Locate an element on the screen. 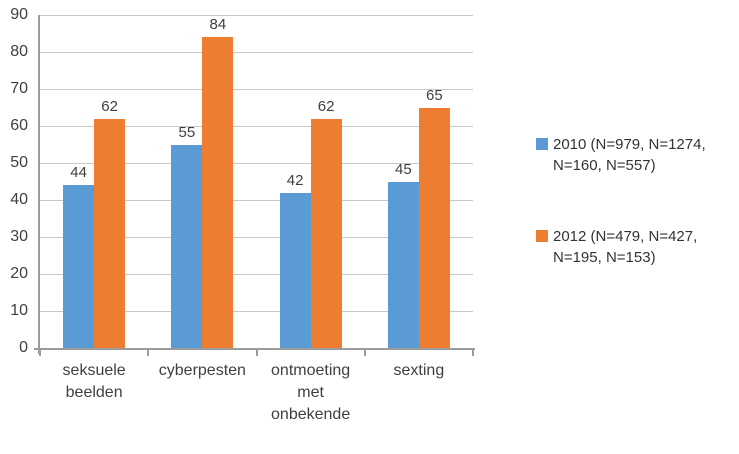 The height and width of the screenshot is (454, 739). x-axis-category-label: sexting is located at coordinates (419, 371).